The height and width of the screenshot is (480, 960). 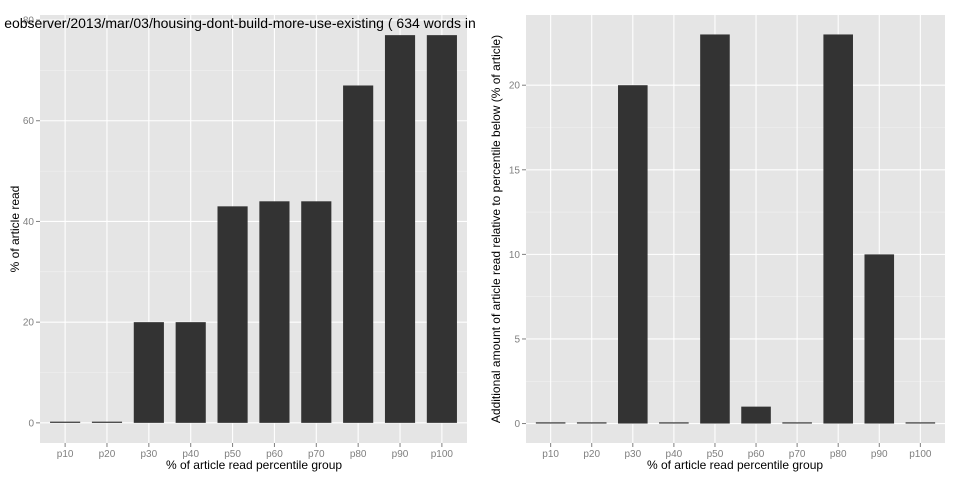 I want to click on y-tick-label: 60, so click(x=29, y=121).